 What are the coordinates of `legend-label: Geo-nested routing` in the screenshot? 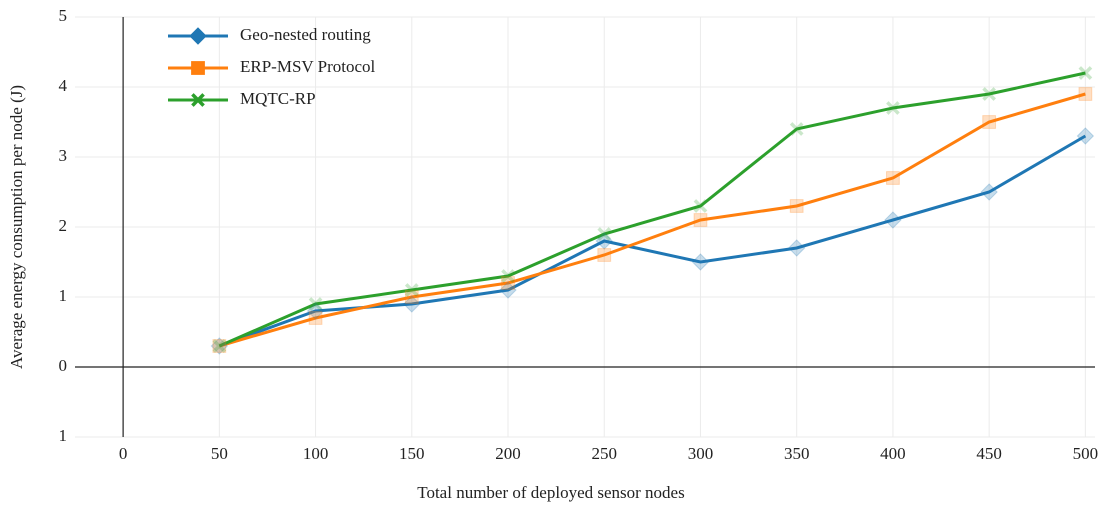 It's located at (305, 34).